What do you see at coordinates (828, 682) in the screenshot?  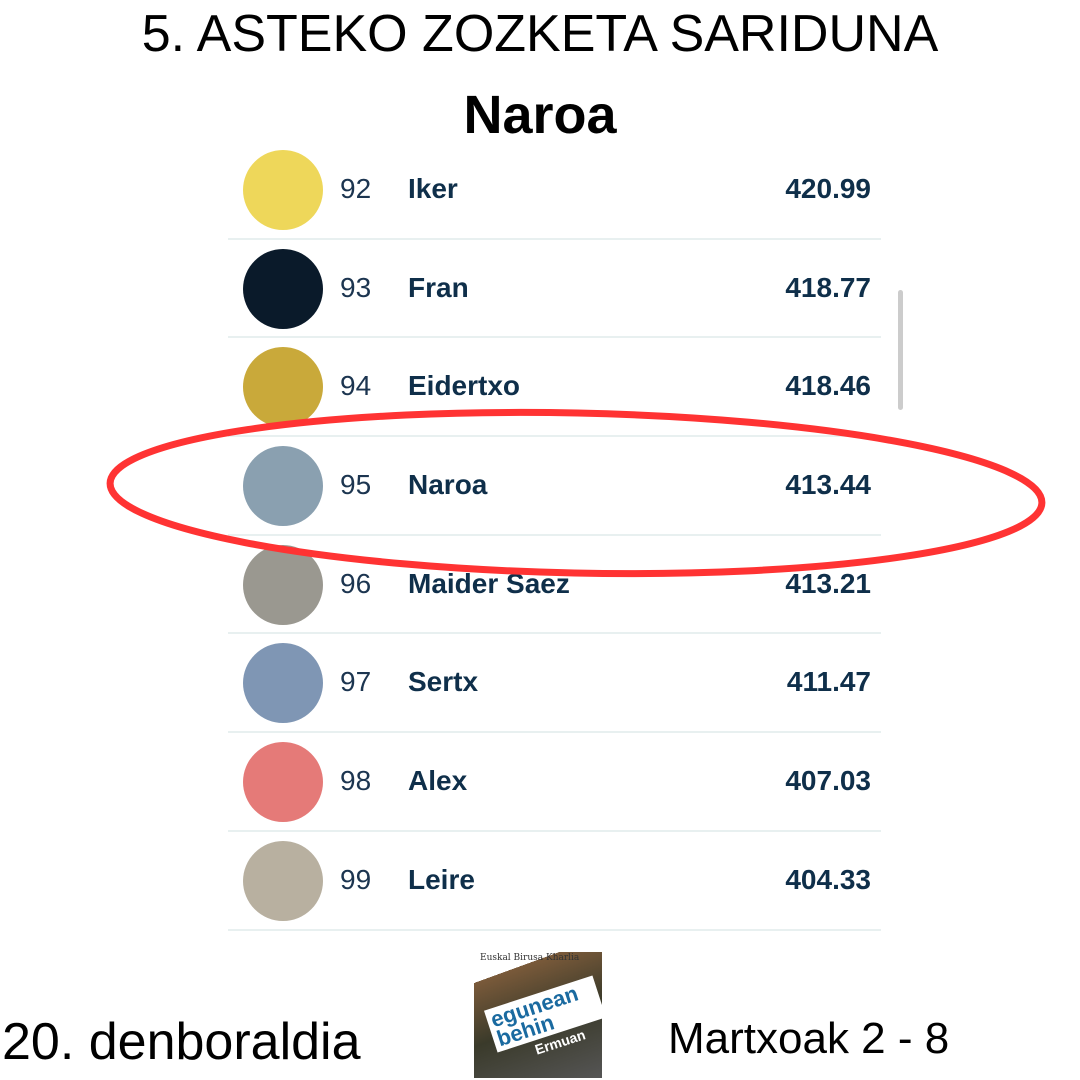 I see `score: 411.47` at bounding box center [828, 682].